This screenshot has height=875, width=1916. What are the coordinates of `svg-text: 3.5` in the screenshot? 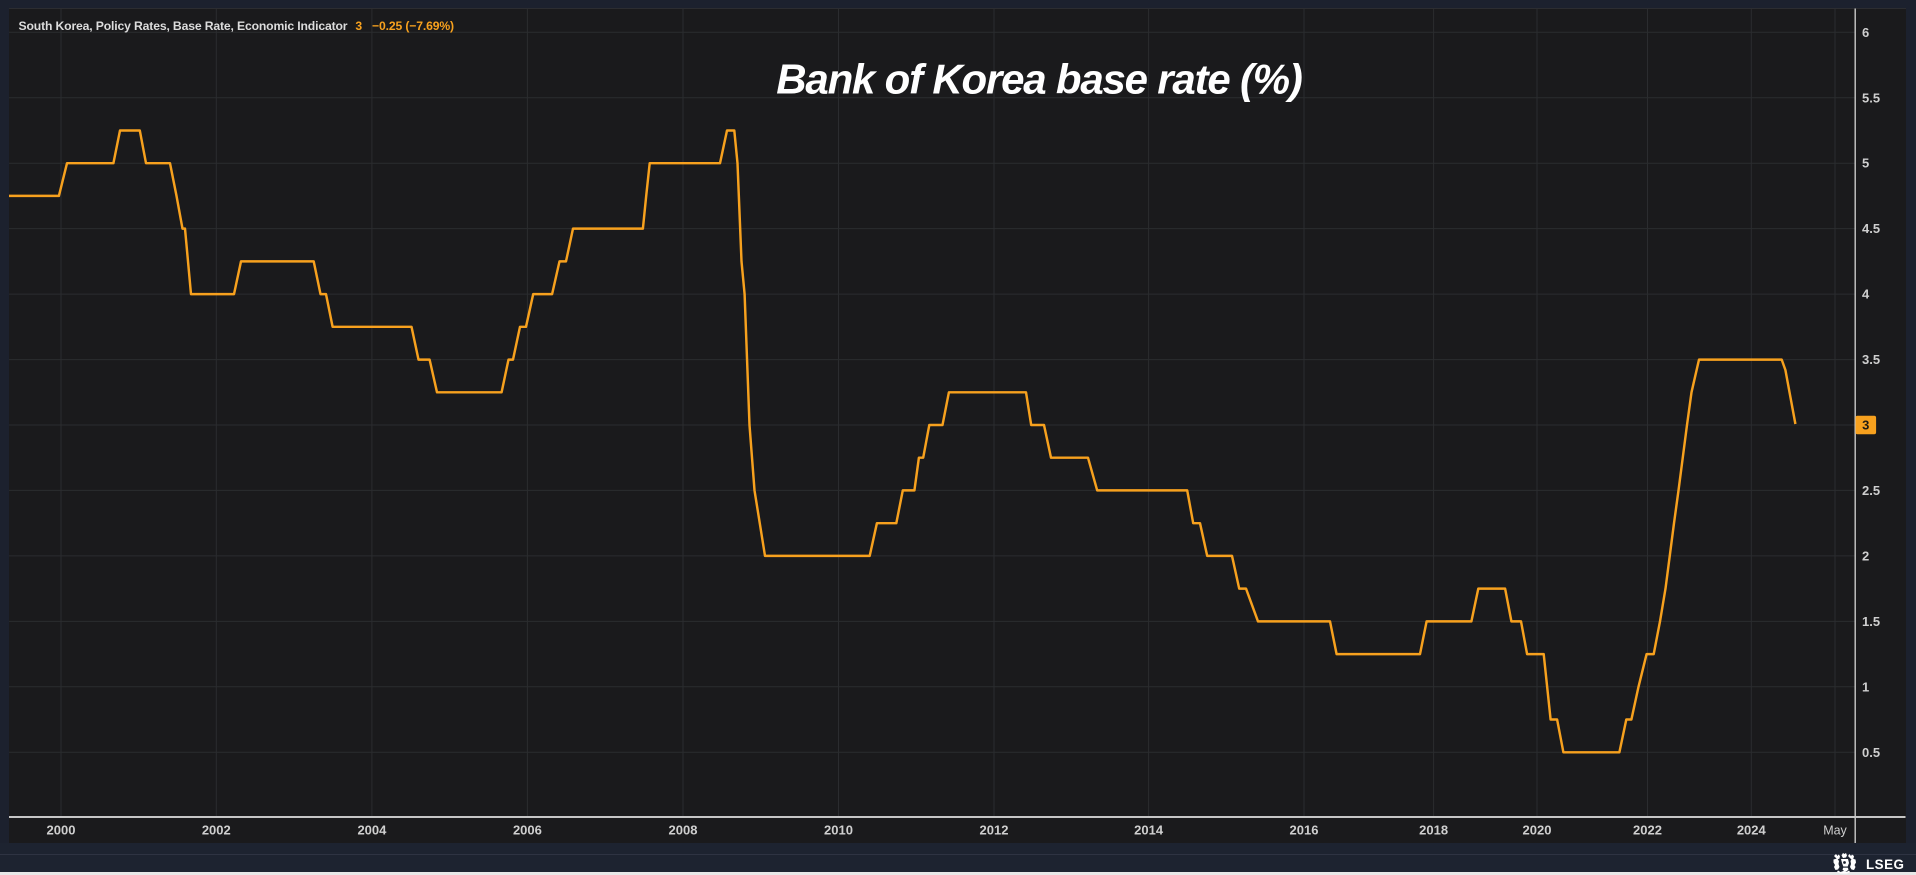 It's located at (1871, 359).